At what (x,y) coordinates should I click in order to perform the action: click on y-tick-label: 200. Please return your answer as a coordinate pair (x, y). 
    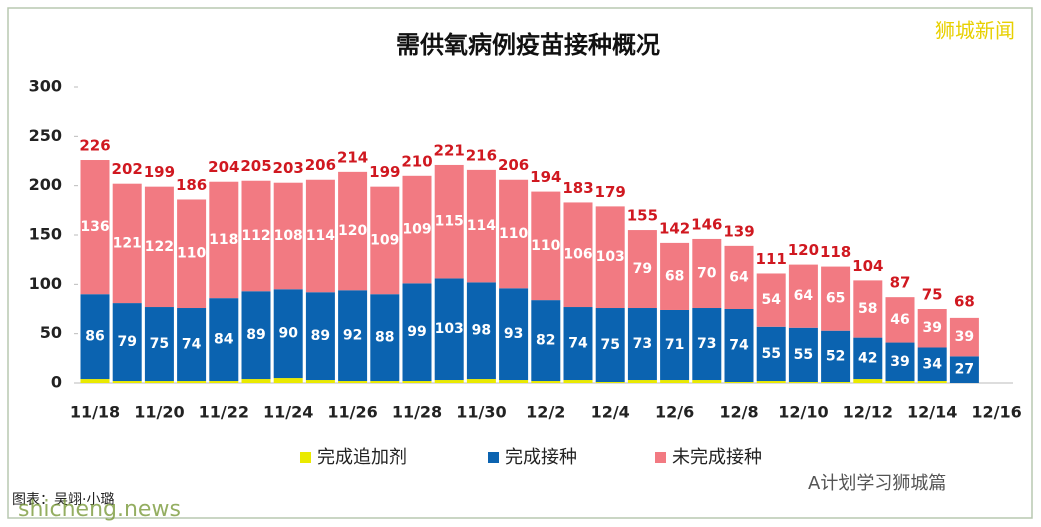
    Looking at the image, I should click on (45, 184).